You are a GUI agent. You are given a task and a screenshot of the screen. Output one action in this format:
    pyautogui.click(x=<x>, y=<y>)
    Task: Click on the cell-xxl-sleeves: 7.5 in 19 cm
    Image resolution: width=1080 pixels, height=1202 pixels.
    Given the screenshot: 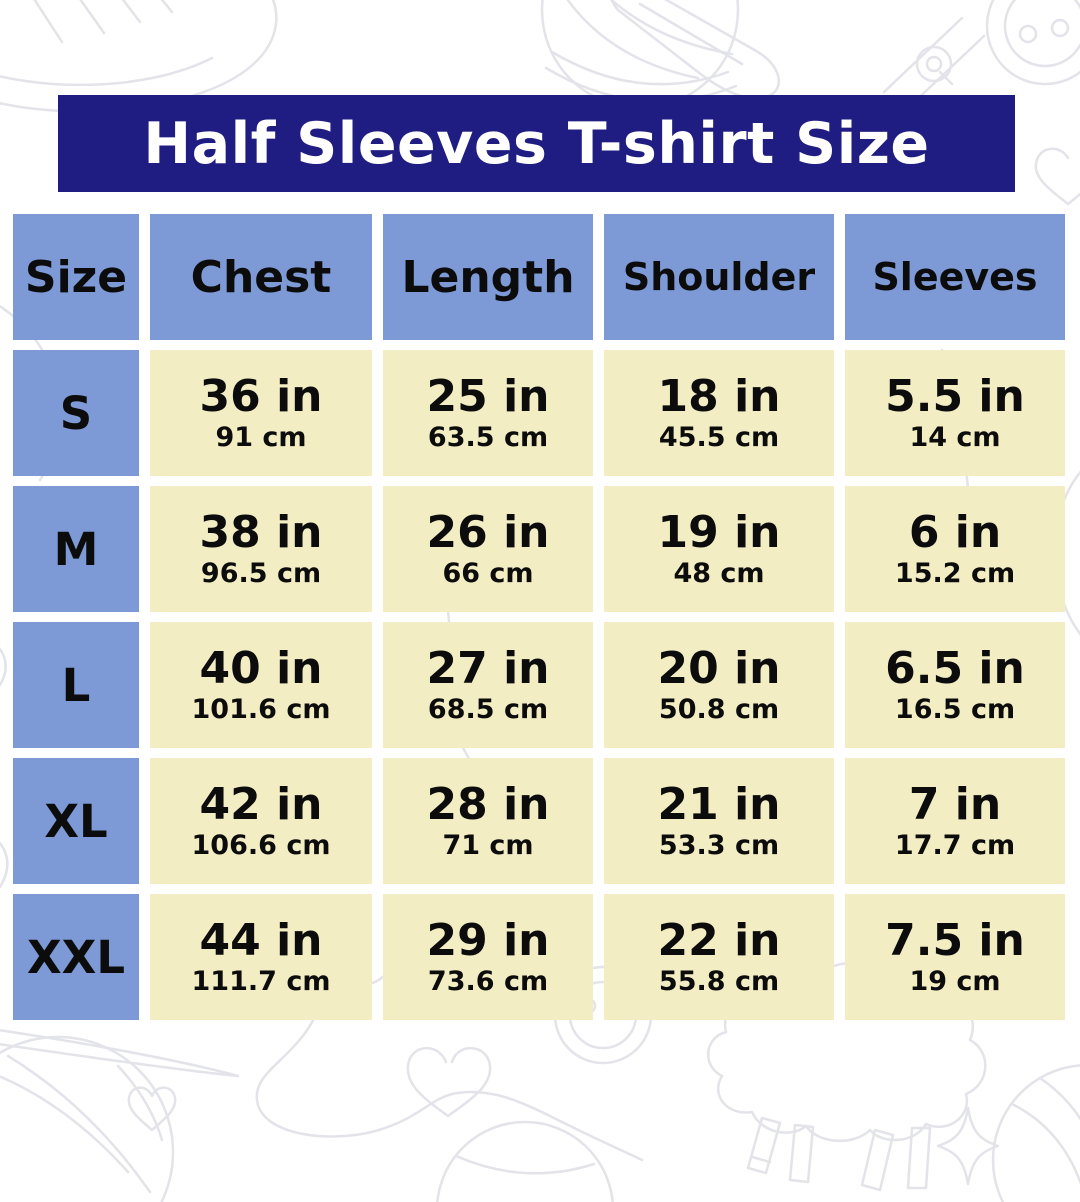 What is the action you would take?
    pyautogui.click(x=955, y=957)
    